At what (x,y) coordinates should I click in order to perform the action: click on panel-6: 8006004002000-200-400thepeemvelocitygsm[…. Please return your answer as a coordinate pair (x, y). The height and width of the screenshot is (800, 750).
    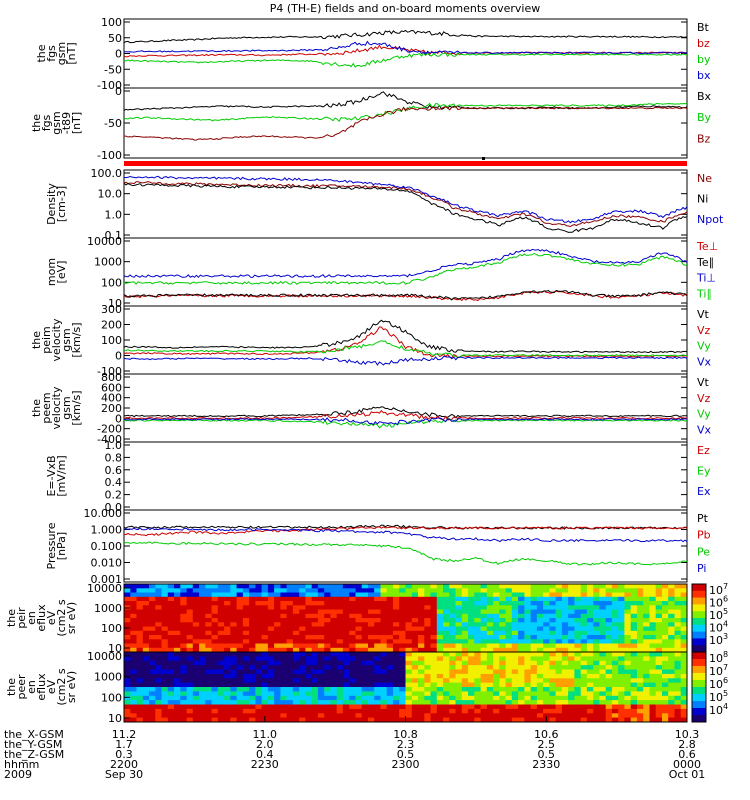
    Looking at the image, I should click on (371, 408).